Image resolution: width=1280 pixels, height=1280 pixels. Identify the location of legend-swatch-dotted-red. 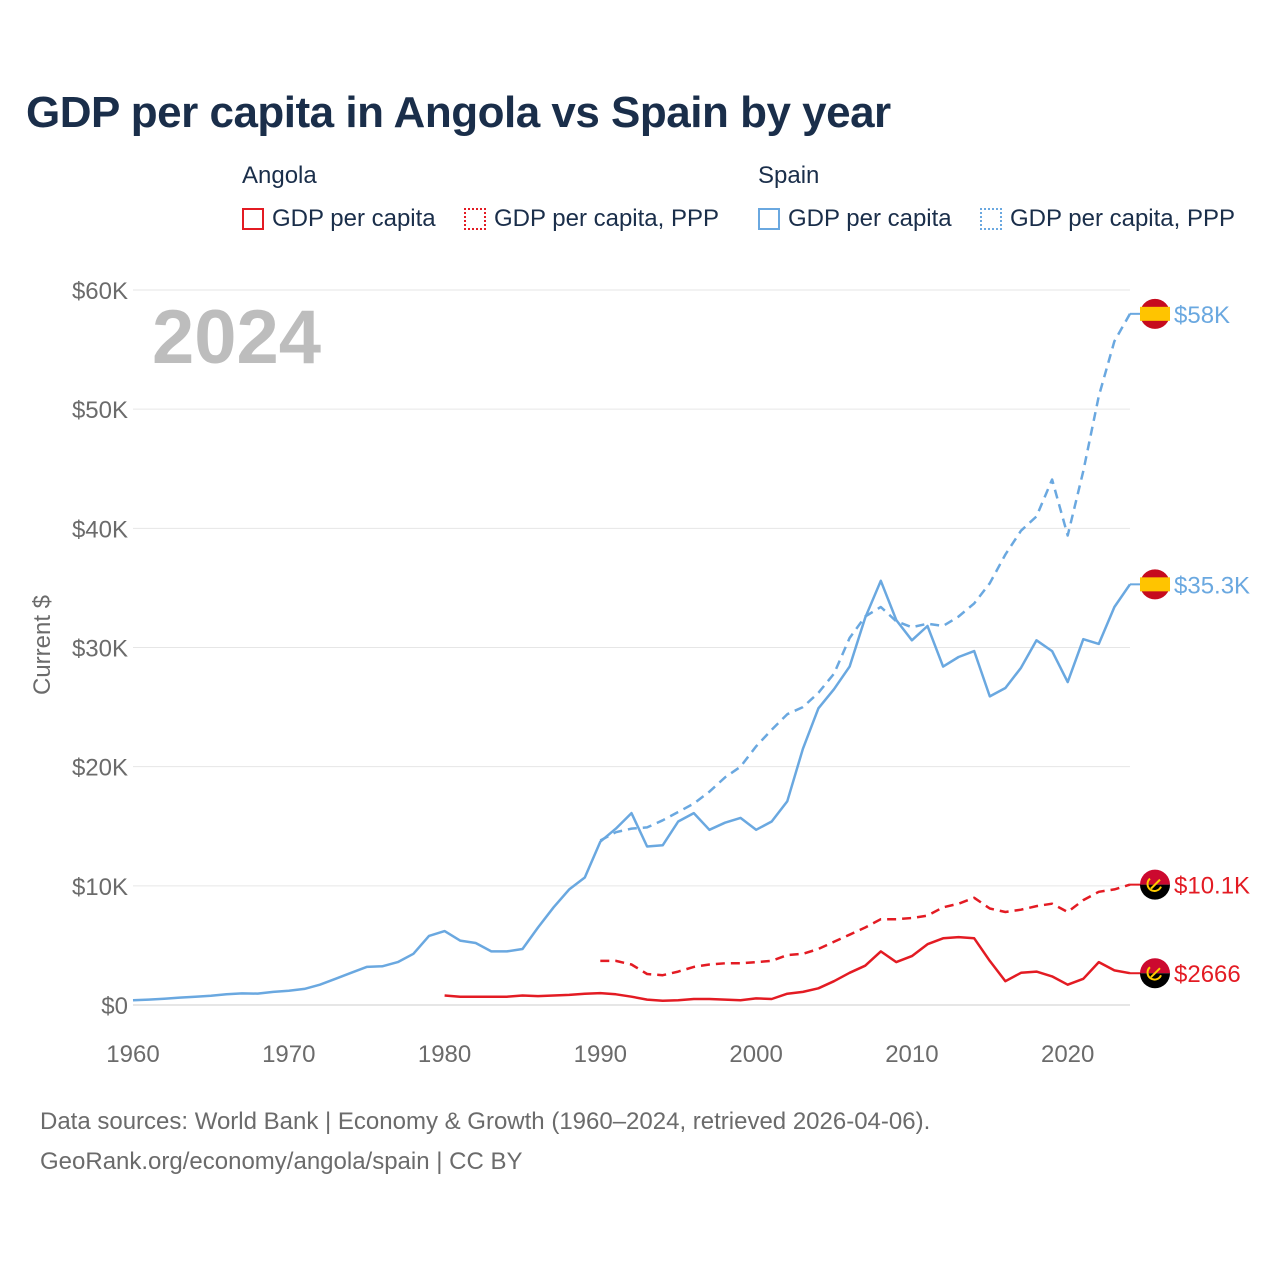
(475, 219).